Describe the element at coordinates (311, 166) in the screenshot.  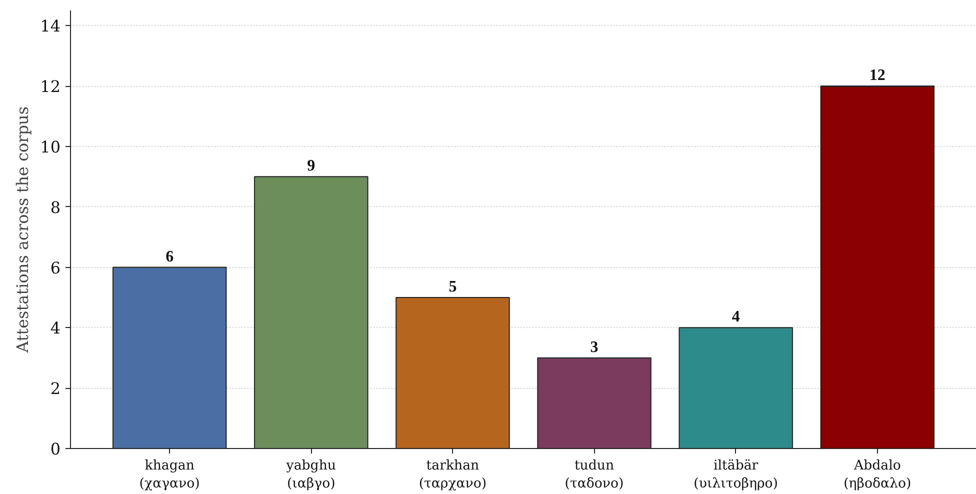
I see `data-label: 9` at that location.